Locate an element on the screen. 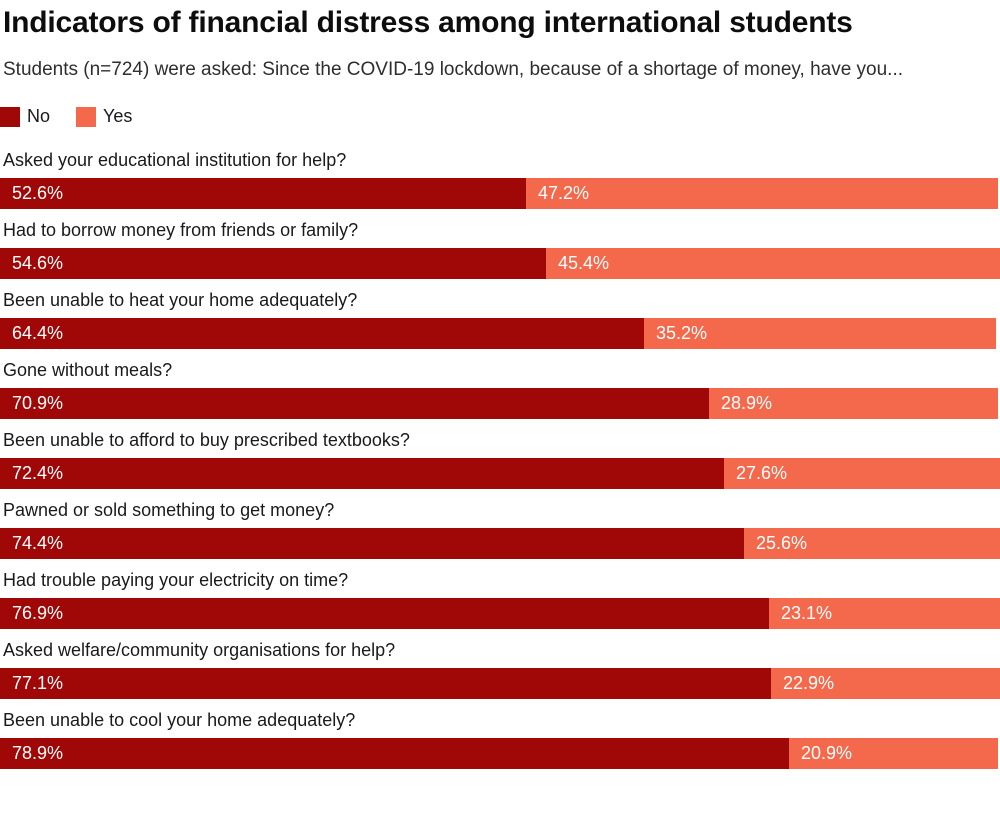 The height and width of the screenshot is (826, 1000). bar-segment-yes: 27.6% is located at coordinates (862, 473).